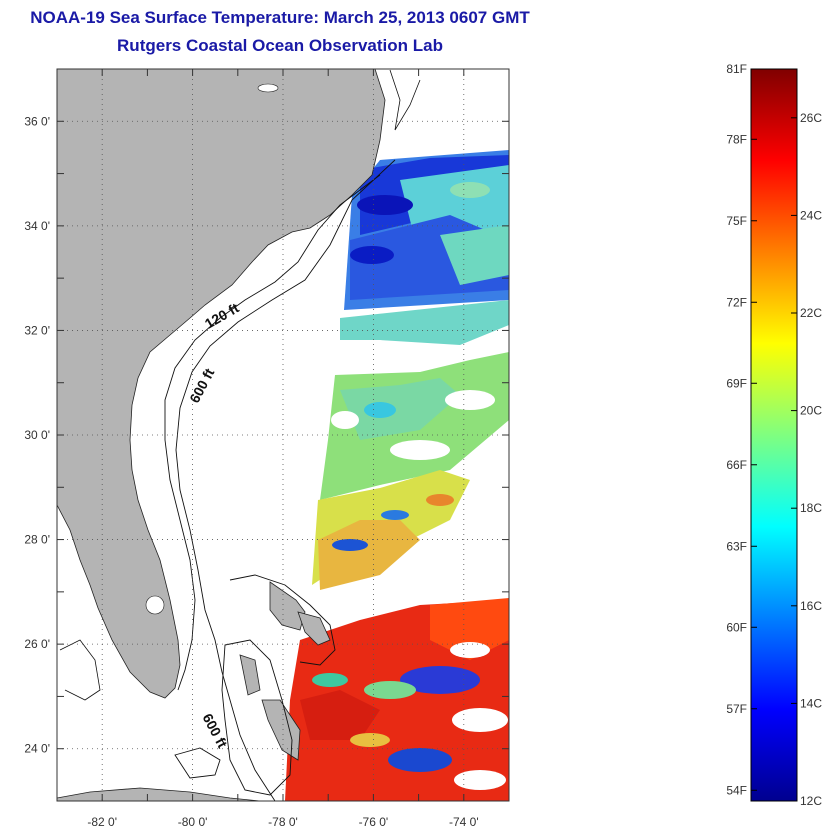  Describe the element at coordinates (736, 627) in the screenshot. I see `colorbar-f-label: 60F` at that location.